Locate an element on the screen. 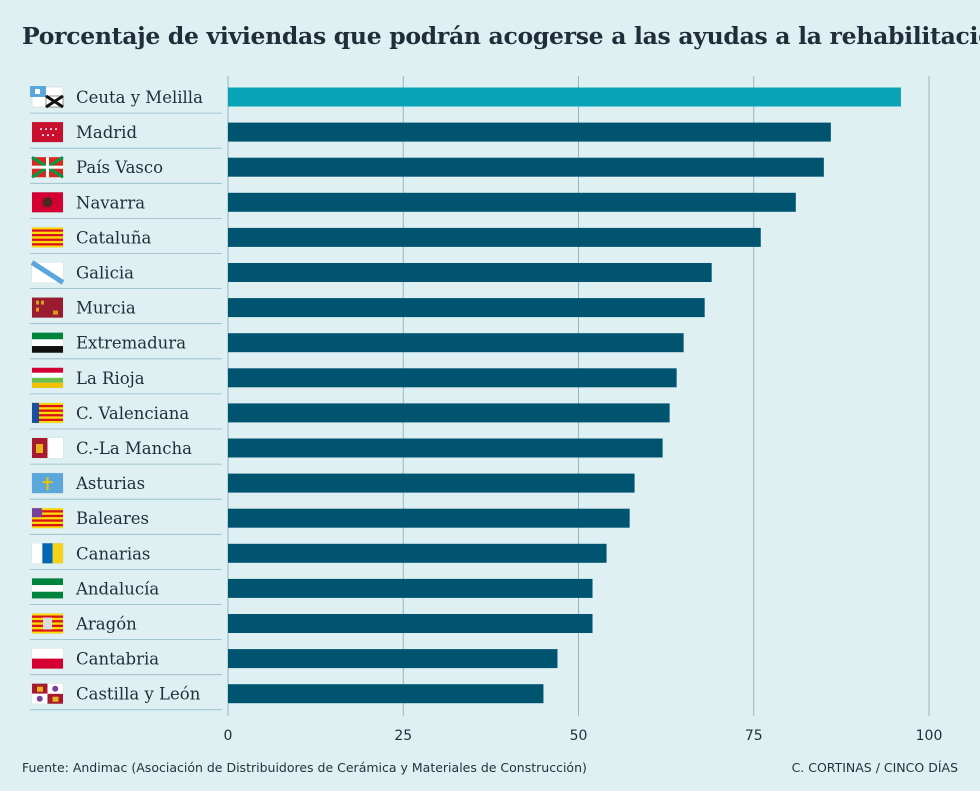 The width and height of the screenshot is (980, 791). x-tick-label: 50 is located at coordinates (579, 736).